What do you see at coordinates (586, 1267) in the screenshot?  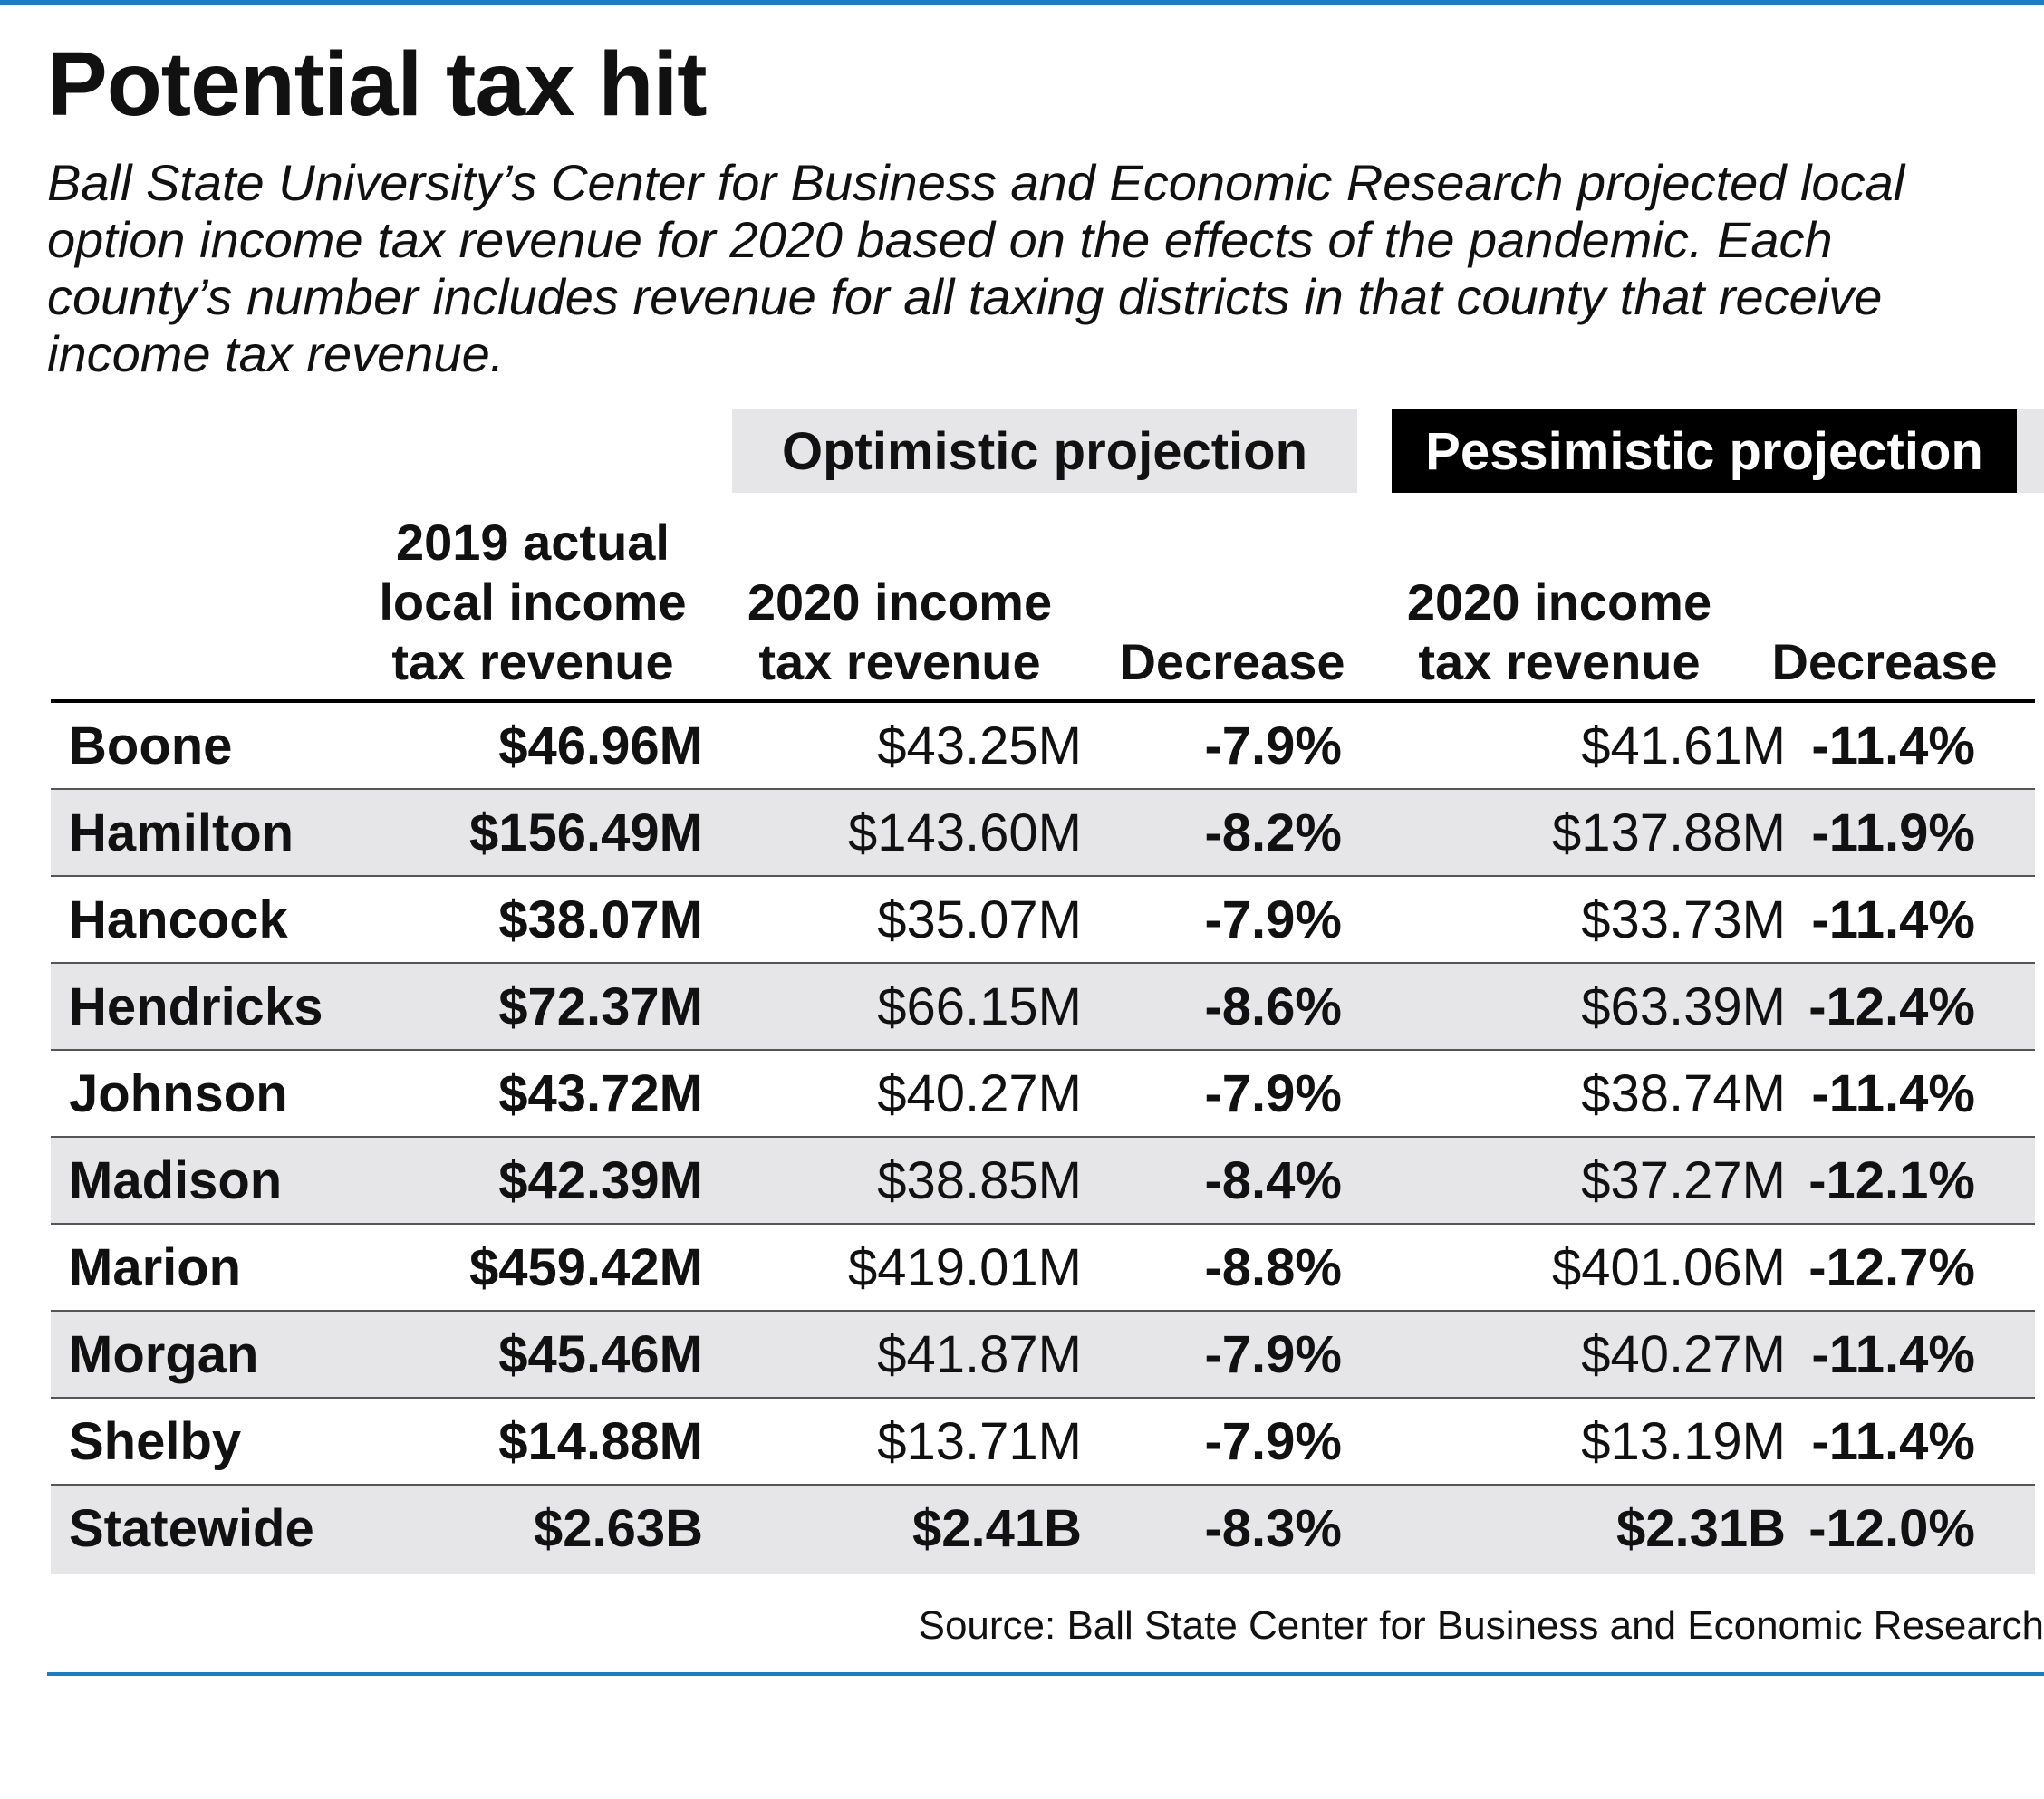 I see `actual-2019-value: $459.42M` at bounding box center [586, 1267].